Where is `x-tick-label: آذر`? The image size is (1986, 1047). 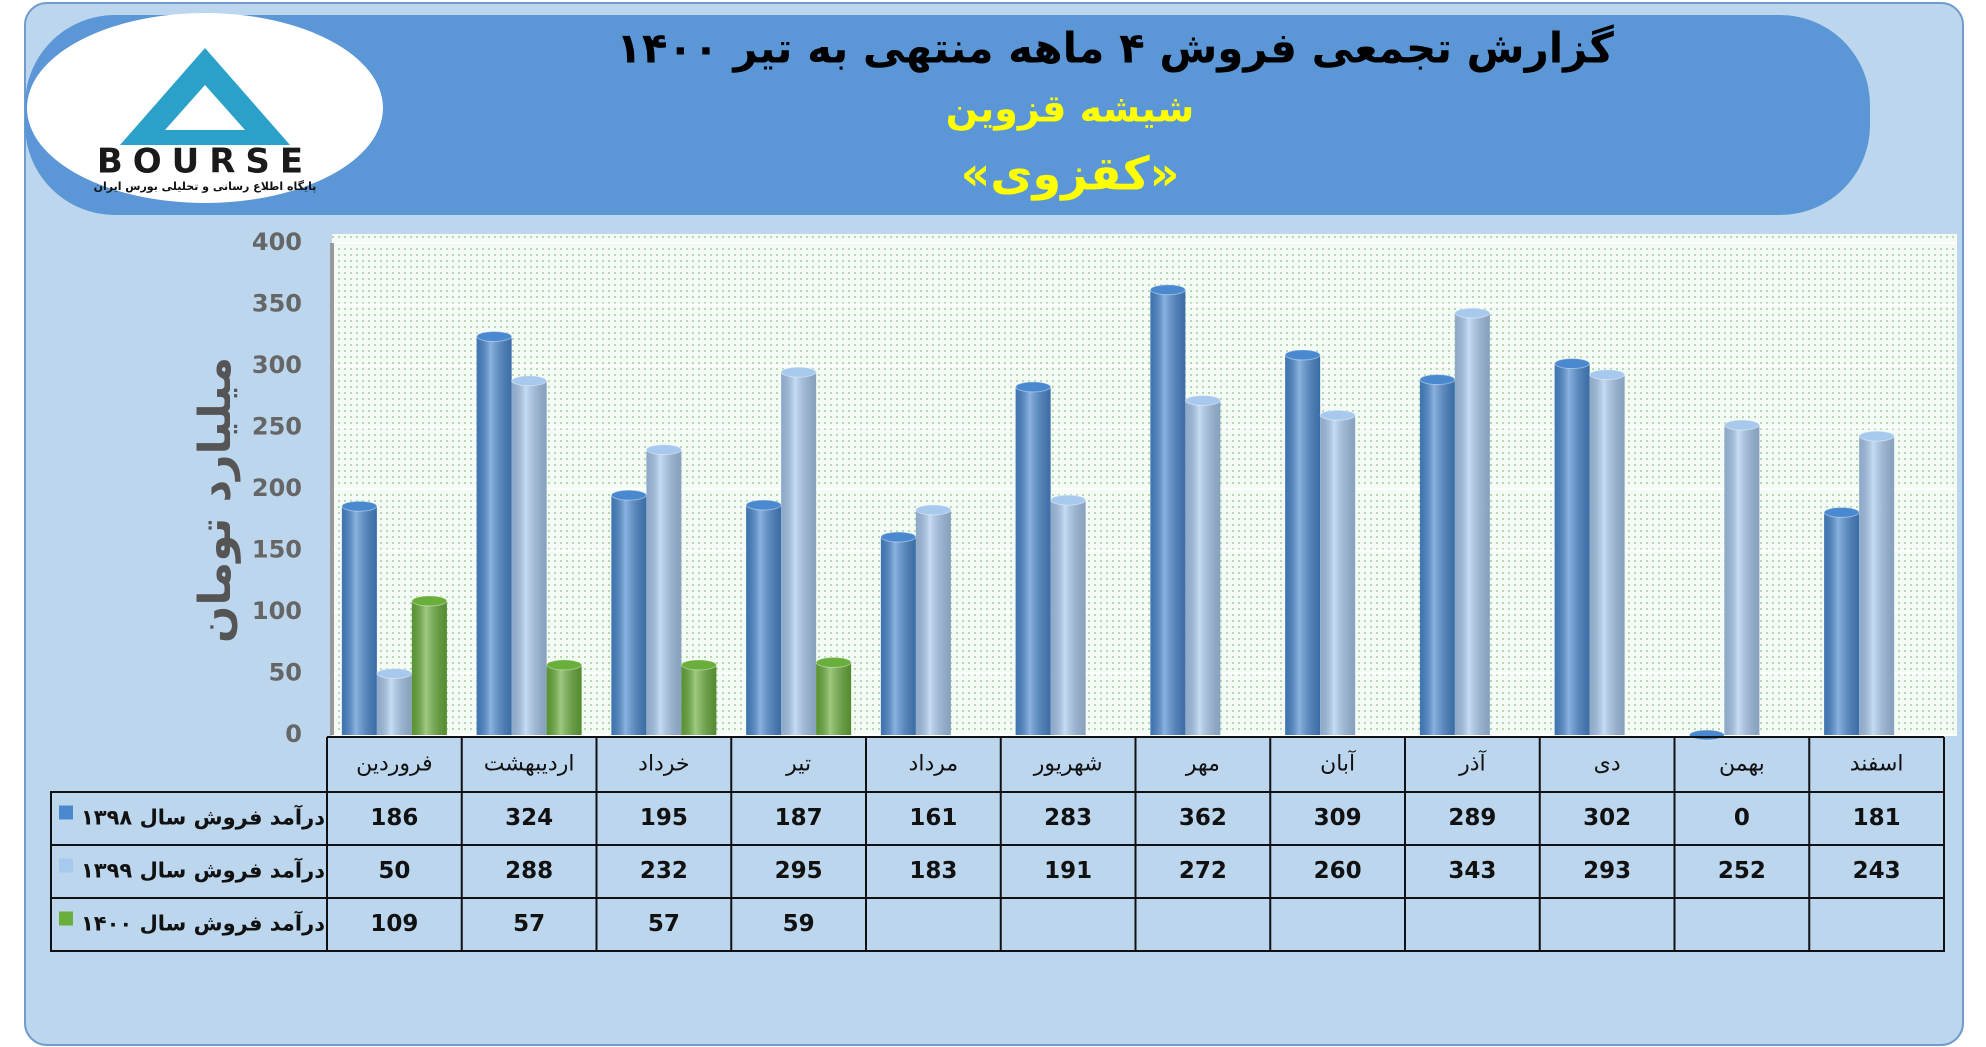 x-tick-label: آذر is located at coordinates (1472, 763).